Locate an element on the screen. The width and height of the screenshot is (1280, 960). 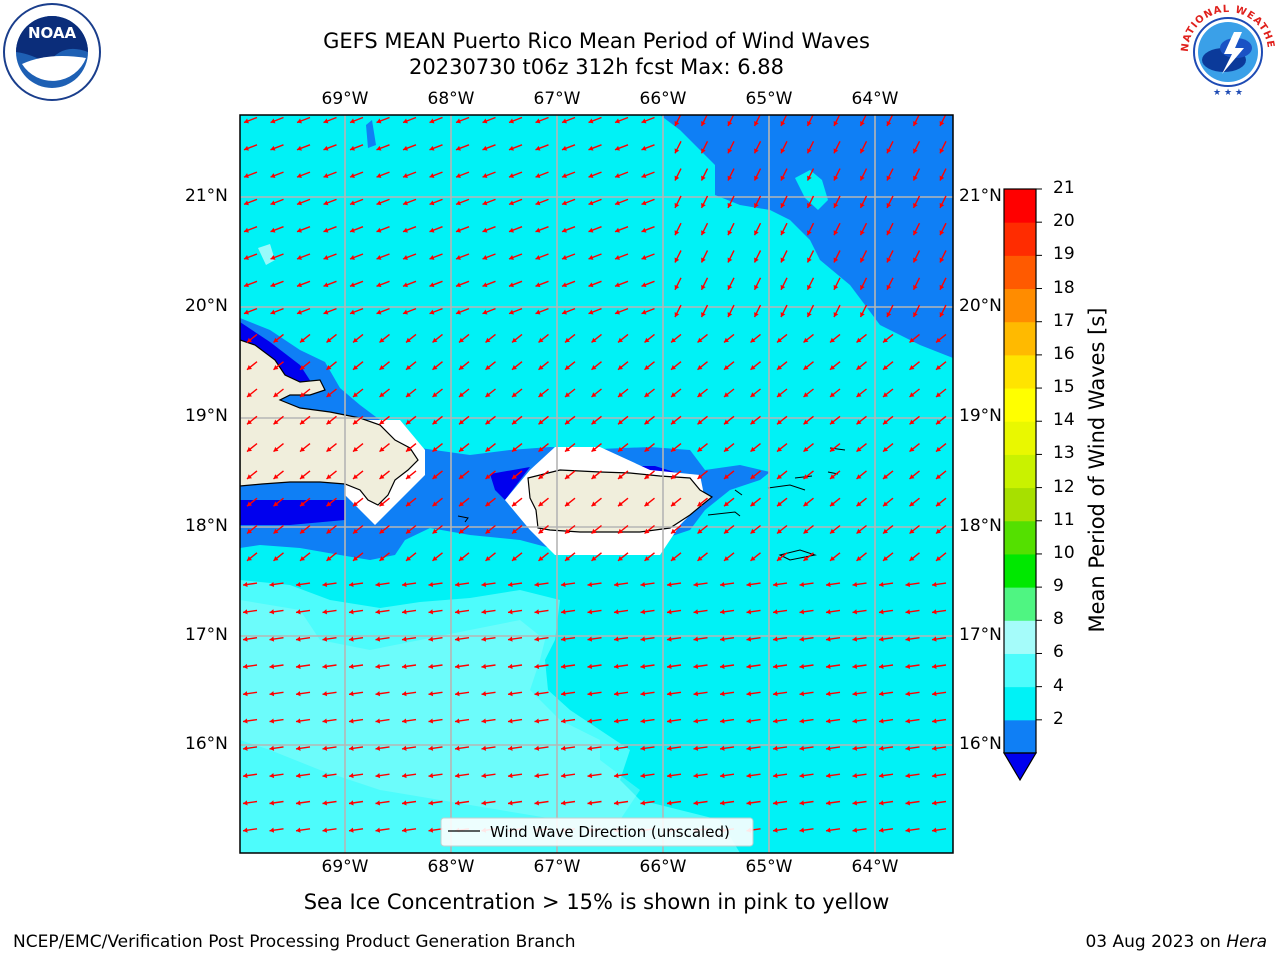
lat-label-21n-left: 21°N is located at coordinates (206, 196).